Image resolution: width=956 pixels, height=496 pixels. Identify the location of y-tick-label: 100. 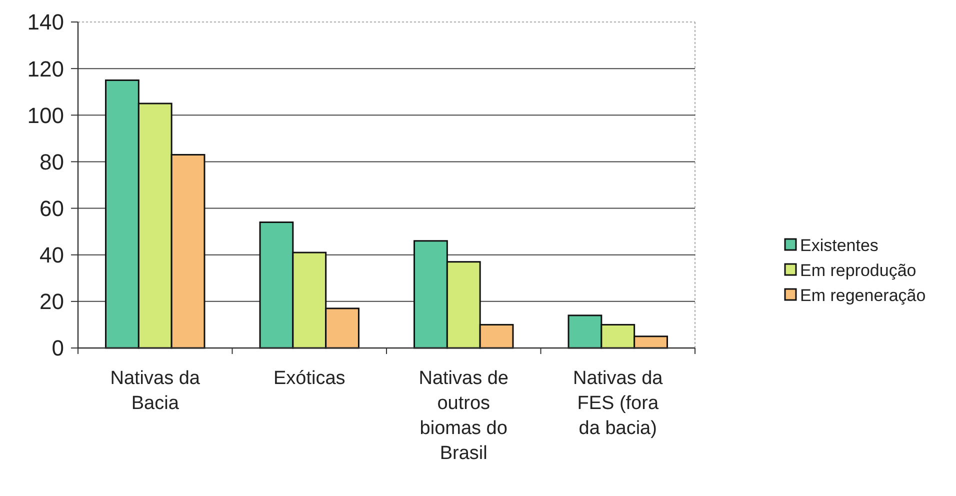
(45, 115).